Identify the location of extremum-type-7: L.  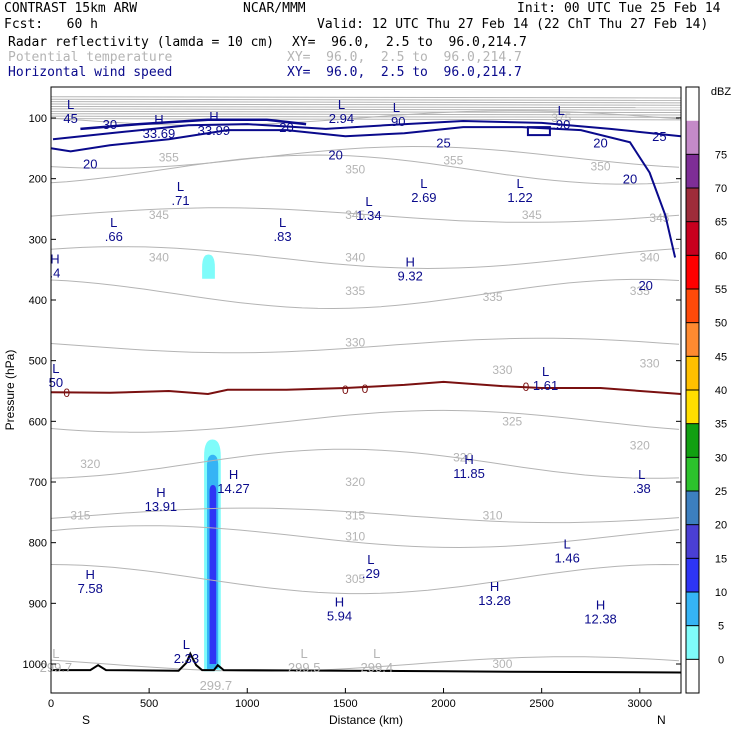
(368, 201).